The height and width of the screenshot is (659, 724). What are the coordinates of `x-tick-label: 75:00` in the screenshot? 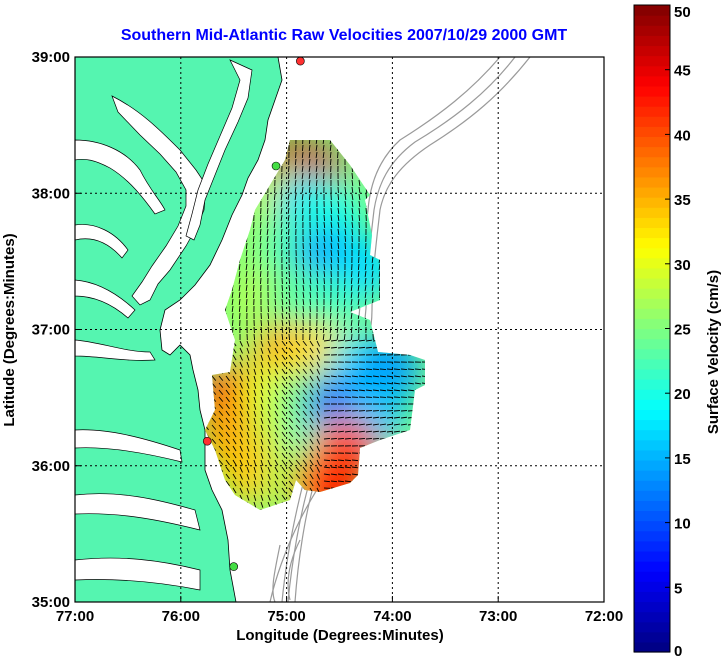 It's located at (286, 616).